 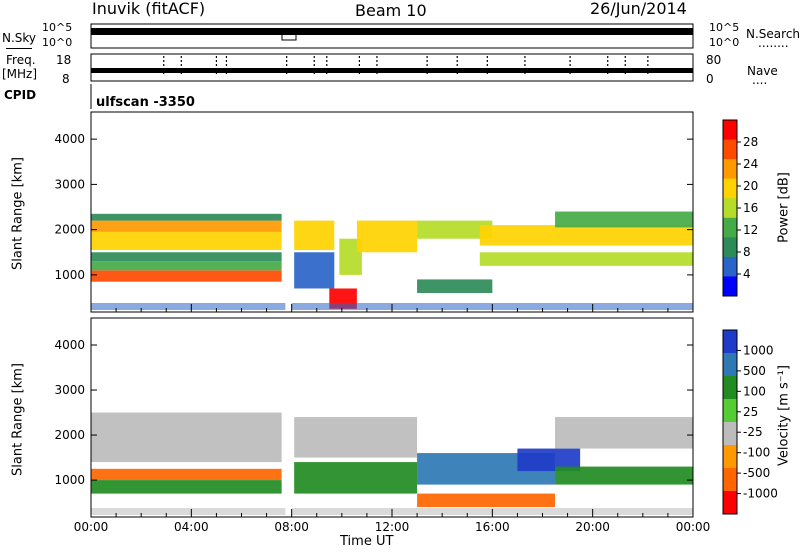 I want to click on velocity-colorbar-frame, so click(x=730, y=422).